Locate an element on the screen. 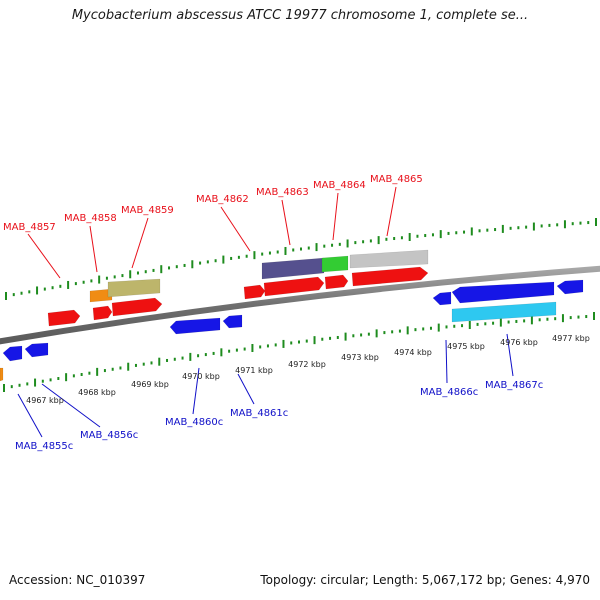  gene-blue-small-a is located at coordinates (442, 298).